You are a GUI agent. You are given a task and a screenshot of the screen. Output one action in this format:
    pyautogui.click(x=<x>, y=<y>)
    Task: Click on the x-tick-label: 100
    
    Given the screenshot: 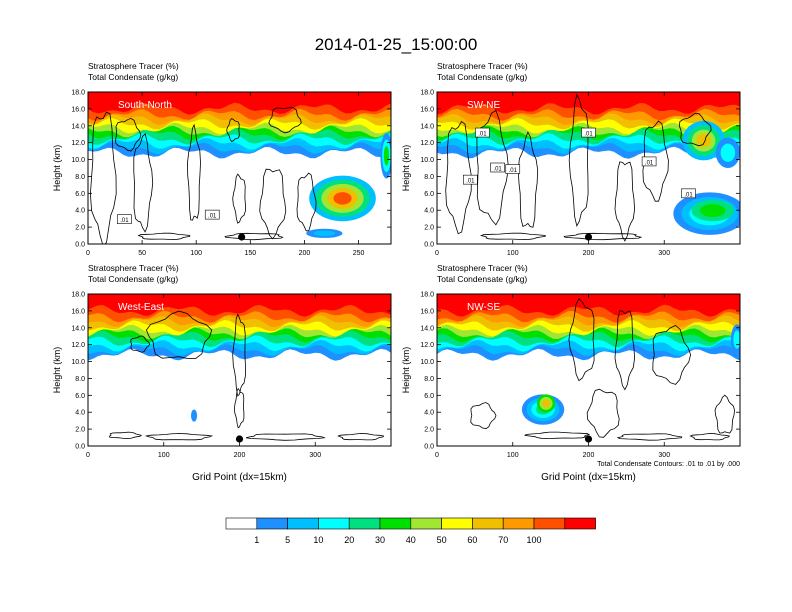 What is the action you would take?
    pyautogui.click(x=164, y=455)
    